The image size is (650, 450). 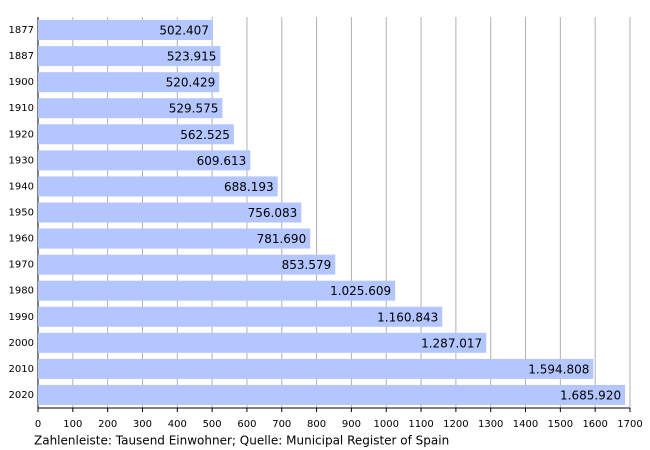 What do you see at coordinates (38, 424) in the screenshot?
I see `x-tick-label: 0` at bounding box center [38, 424].